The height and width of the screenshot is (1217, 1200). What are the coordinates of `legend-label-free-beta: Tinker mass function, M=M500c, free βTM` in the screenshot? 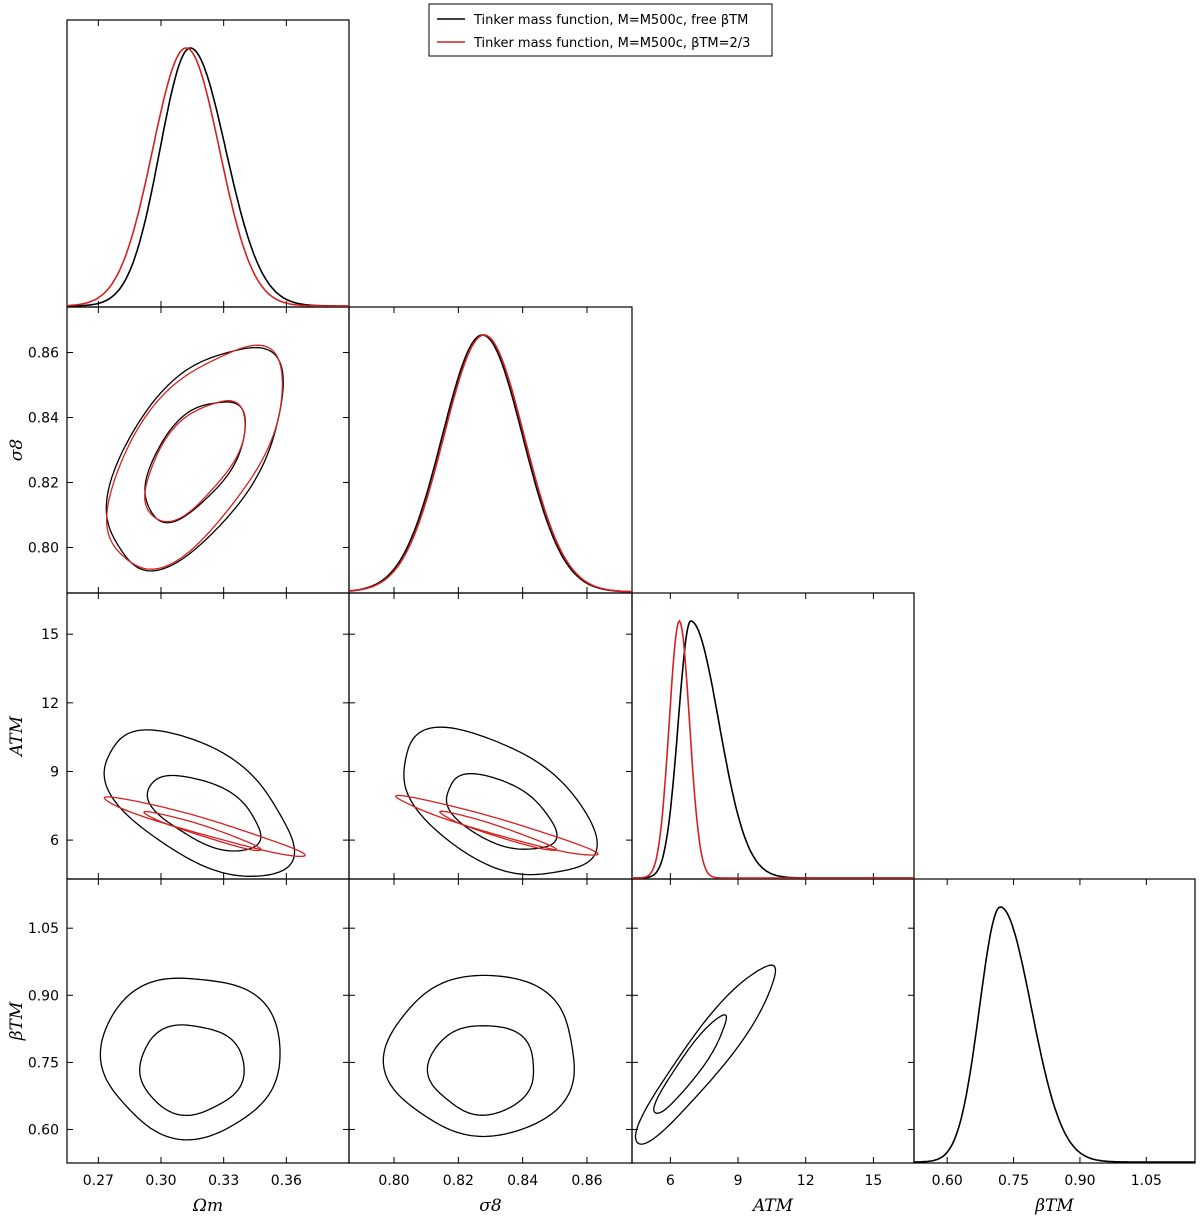 It's located at (610, 20).